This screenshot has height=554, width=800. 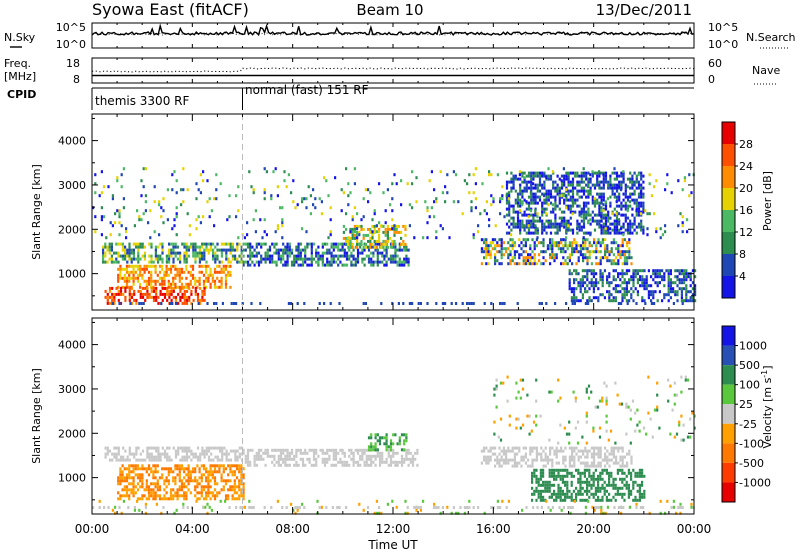 What do you see at coordinates (389, 10) in the screenshot?
I see `beam-label: Beam 10` at bounding box center [389, 10].